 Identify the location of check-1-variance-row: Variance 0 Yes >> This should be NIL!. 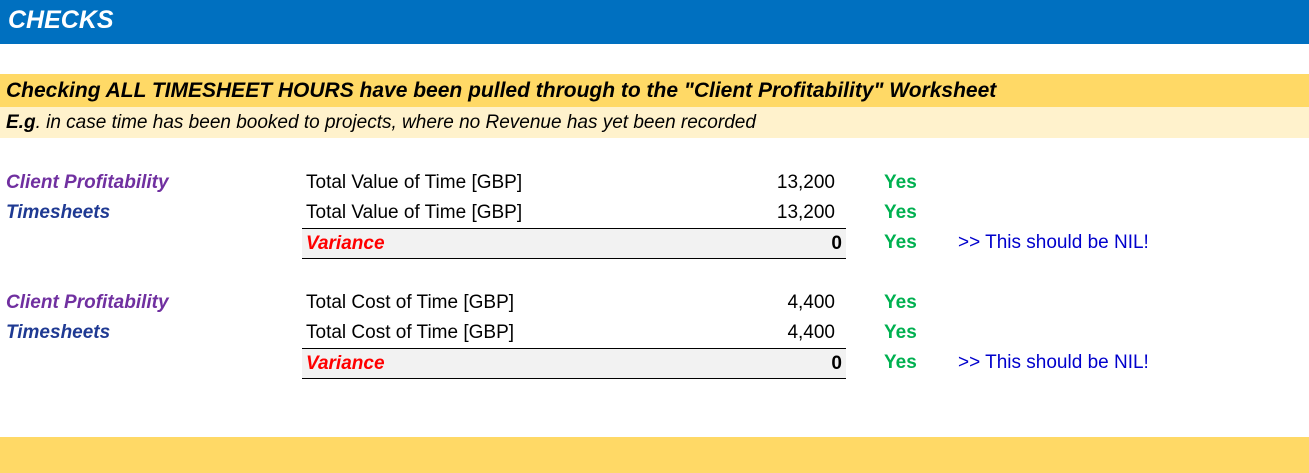
(654, 243).